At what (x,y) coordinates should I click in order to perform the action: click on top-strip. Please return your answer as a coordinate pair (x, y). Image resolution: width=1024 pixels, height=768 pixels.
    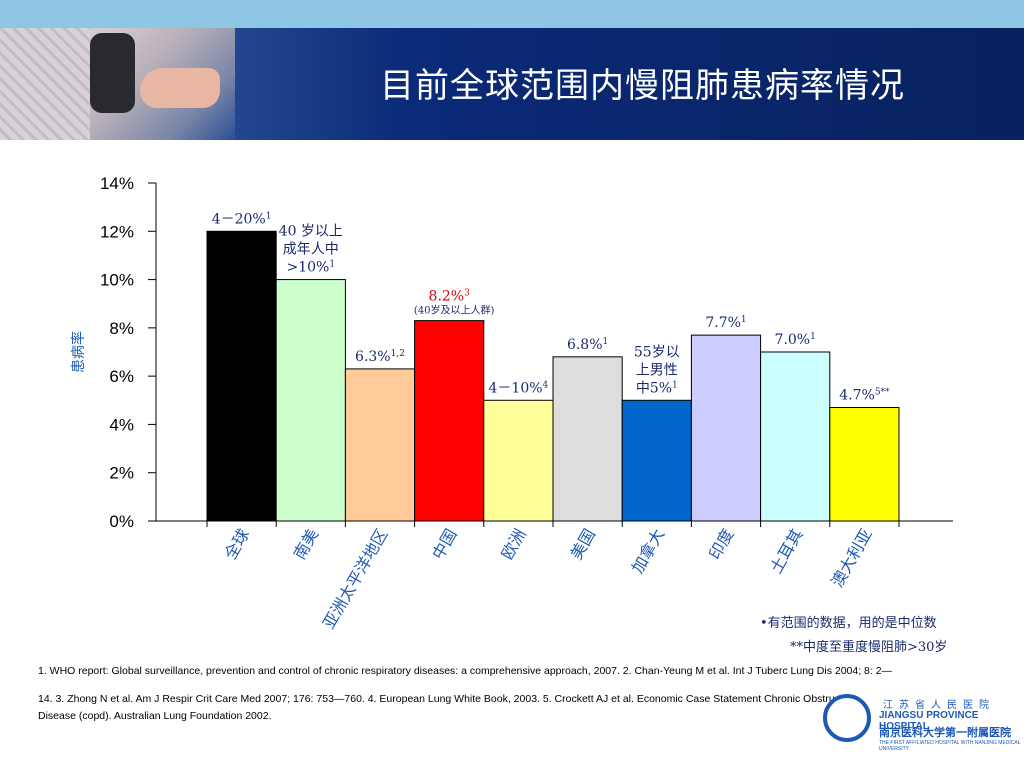
    Looking at the image, I should click on (512, 14).